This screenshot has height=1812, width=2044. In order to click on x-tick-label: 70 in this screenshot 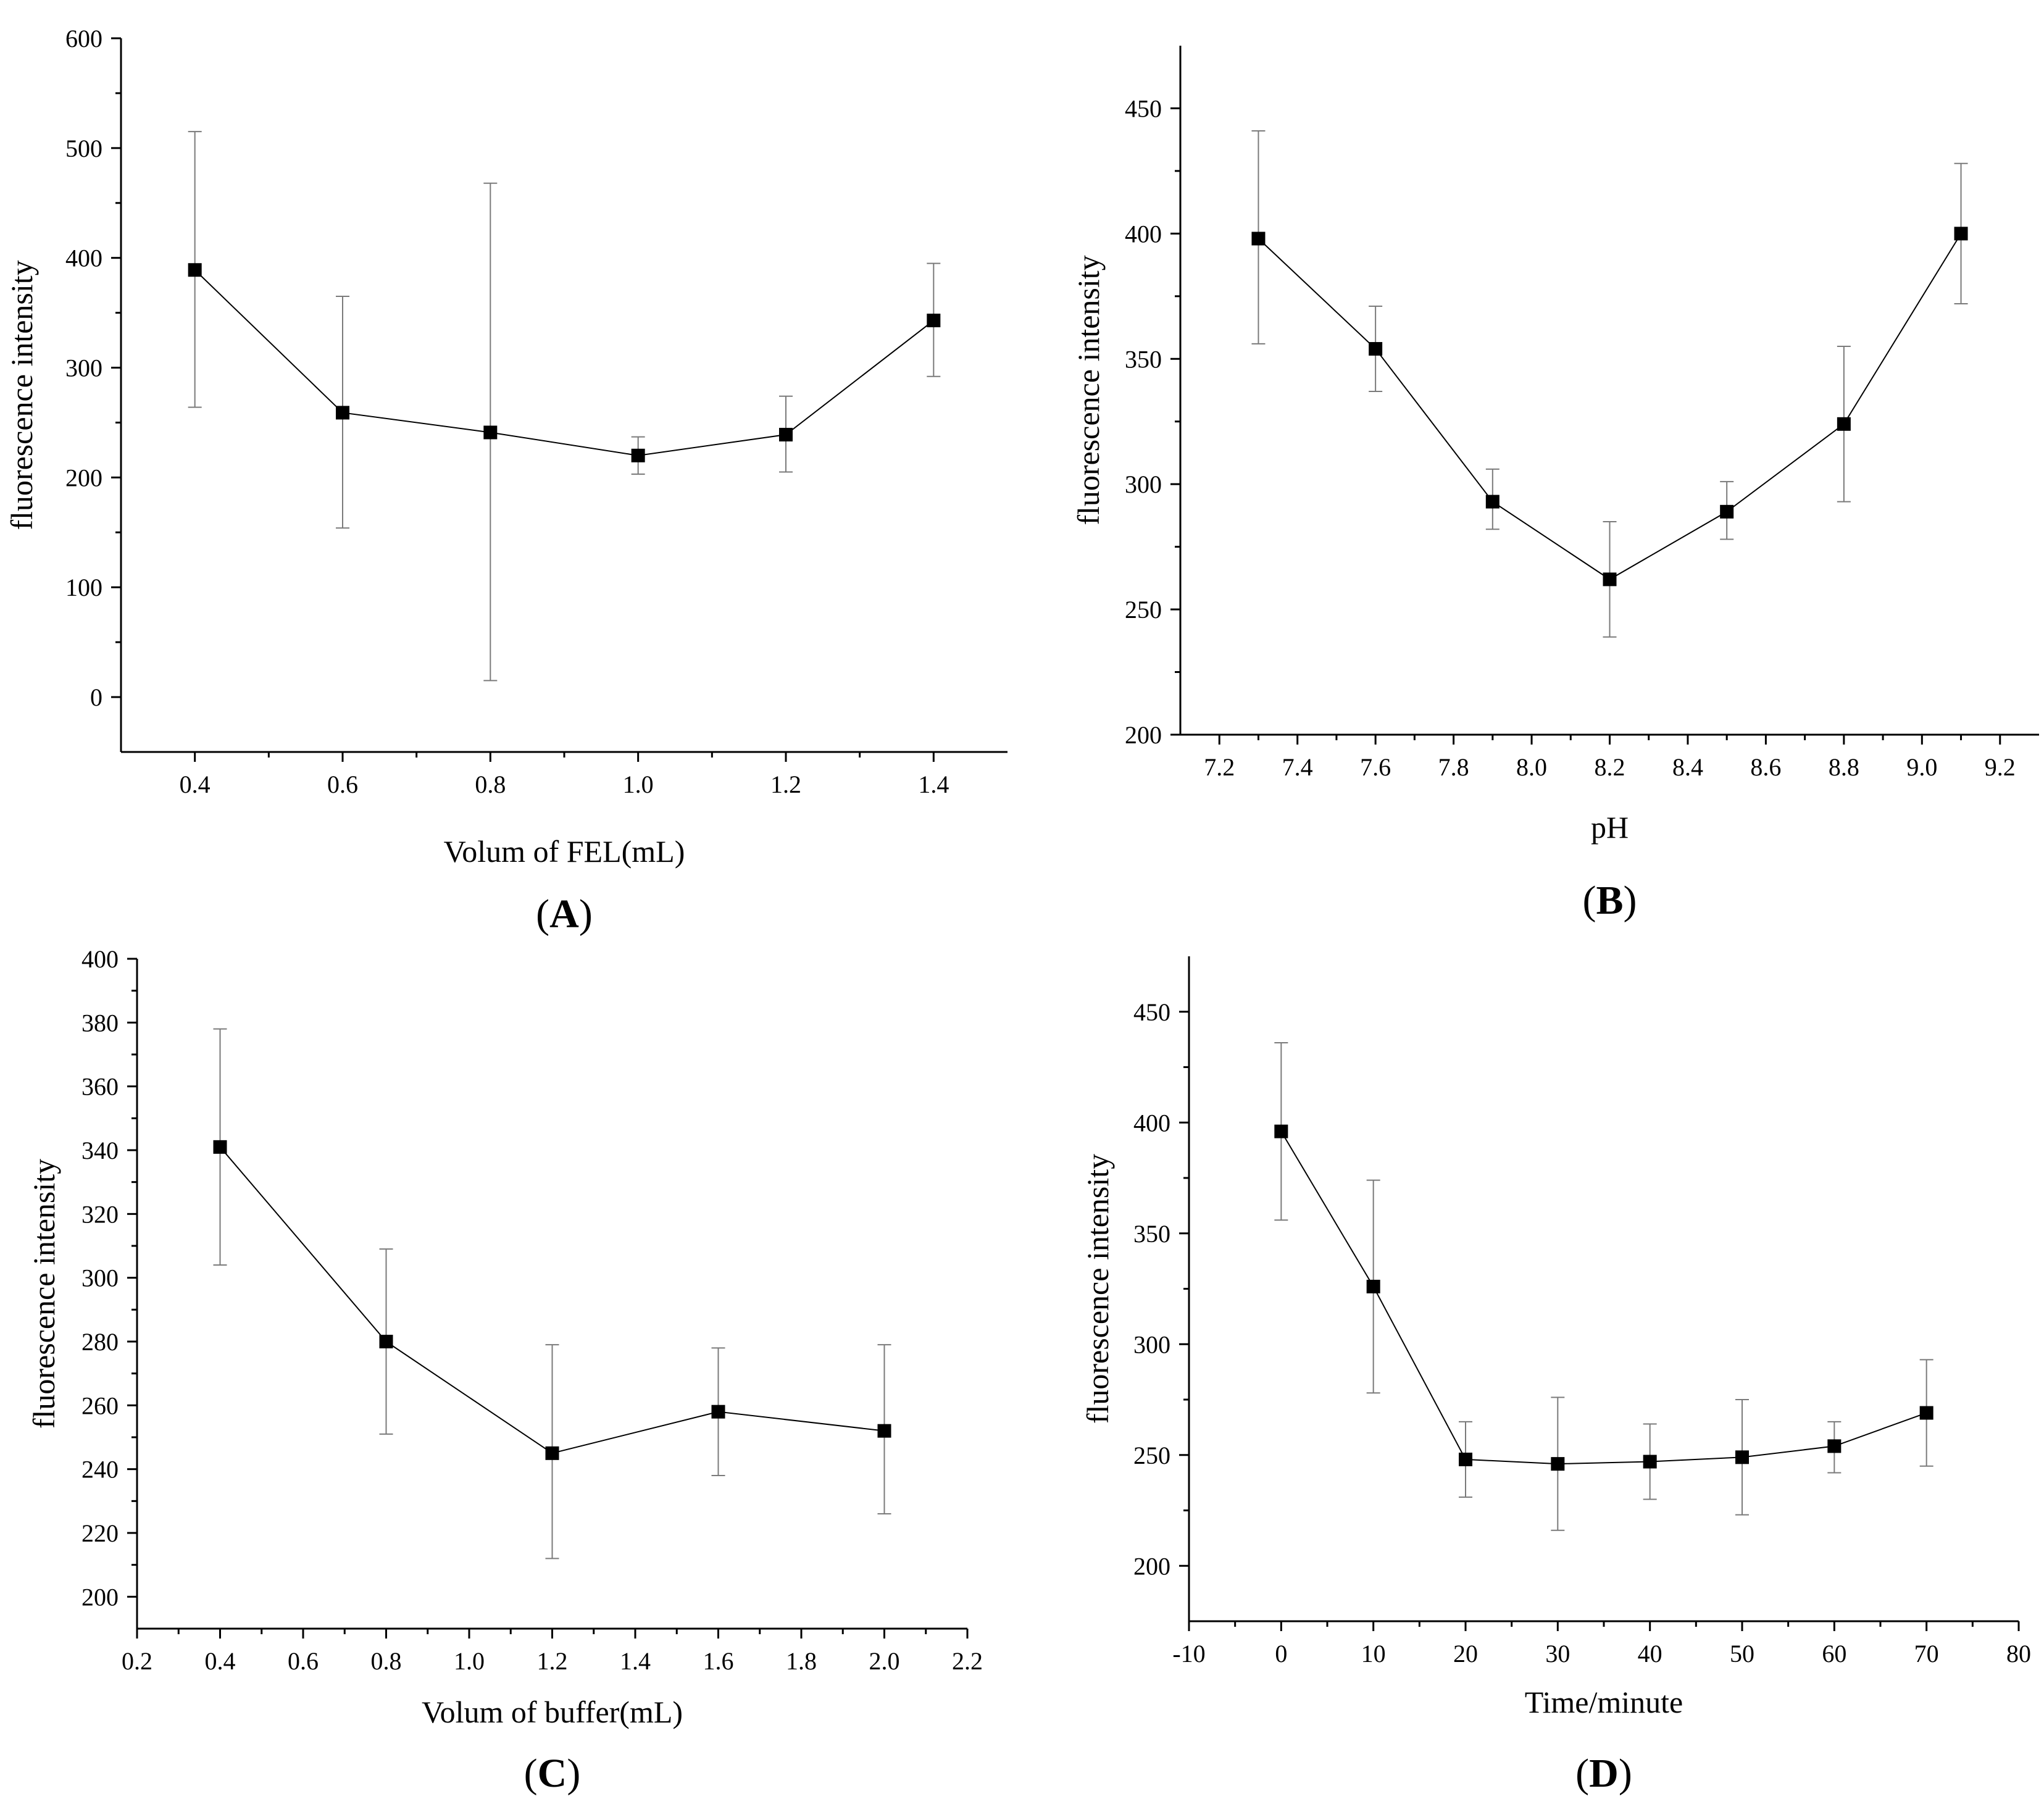, I will do `click(1926, 1654)`.